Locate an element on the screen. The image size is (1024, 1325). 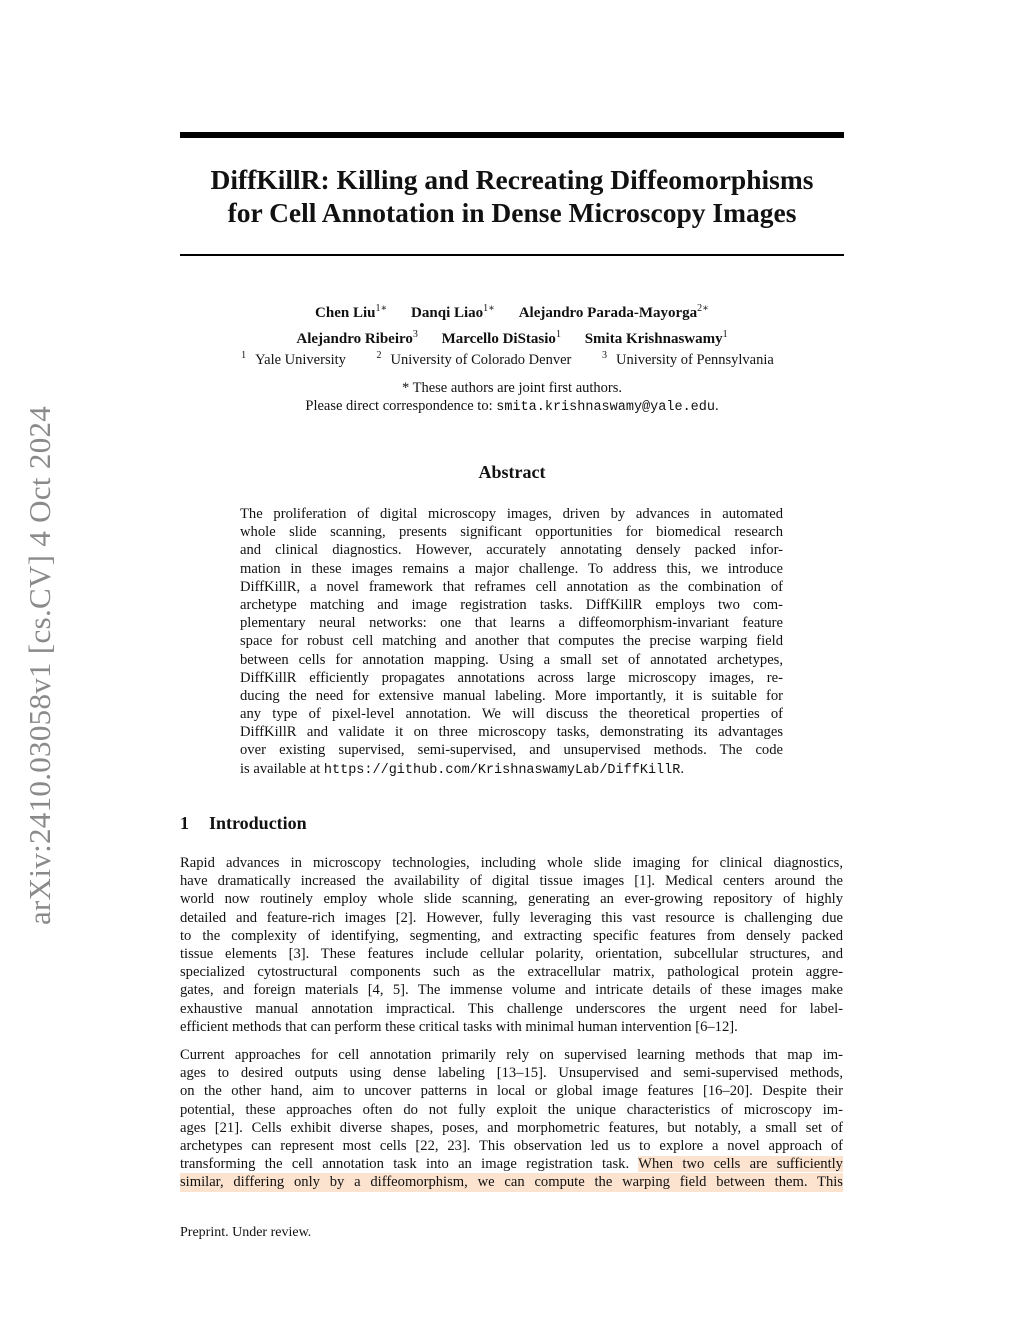
affiliation: 2 University of Colorado Denver is located at coordinates (474, 359).